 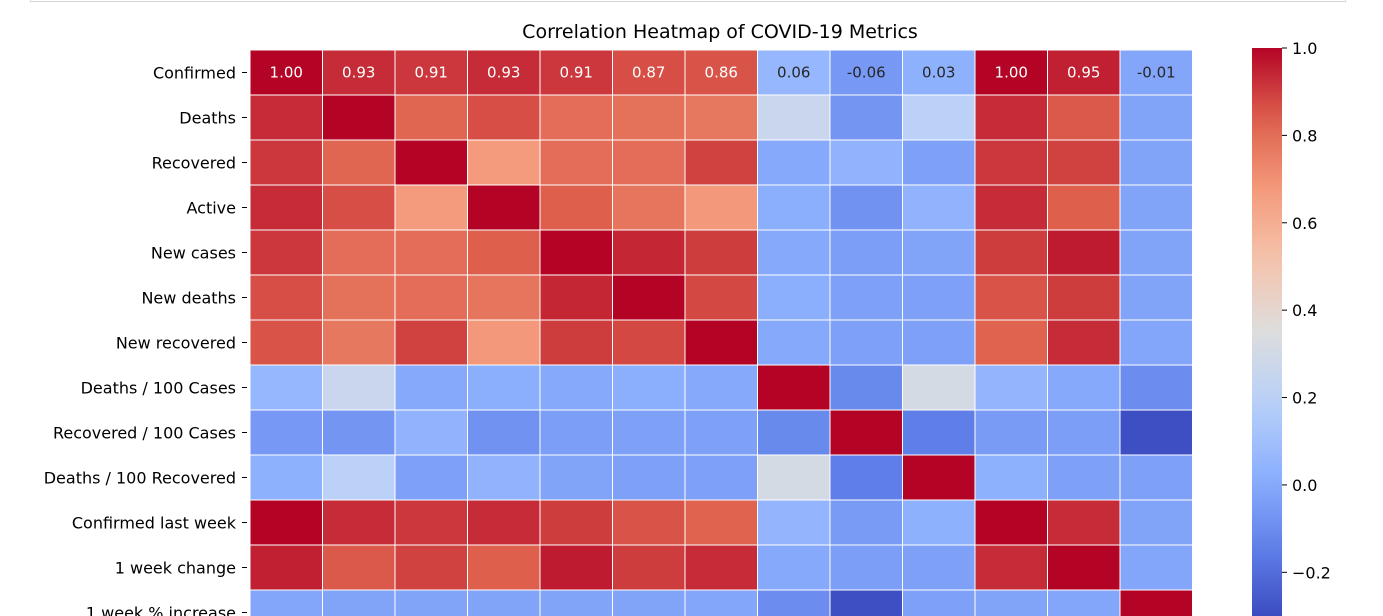 I want to click on cell-value-label: 0.93, so click(x=358, y=73).